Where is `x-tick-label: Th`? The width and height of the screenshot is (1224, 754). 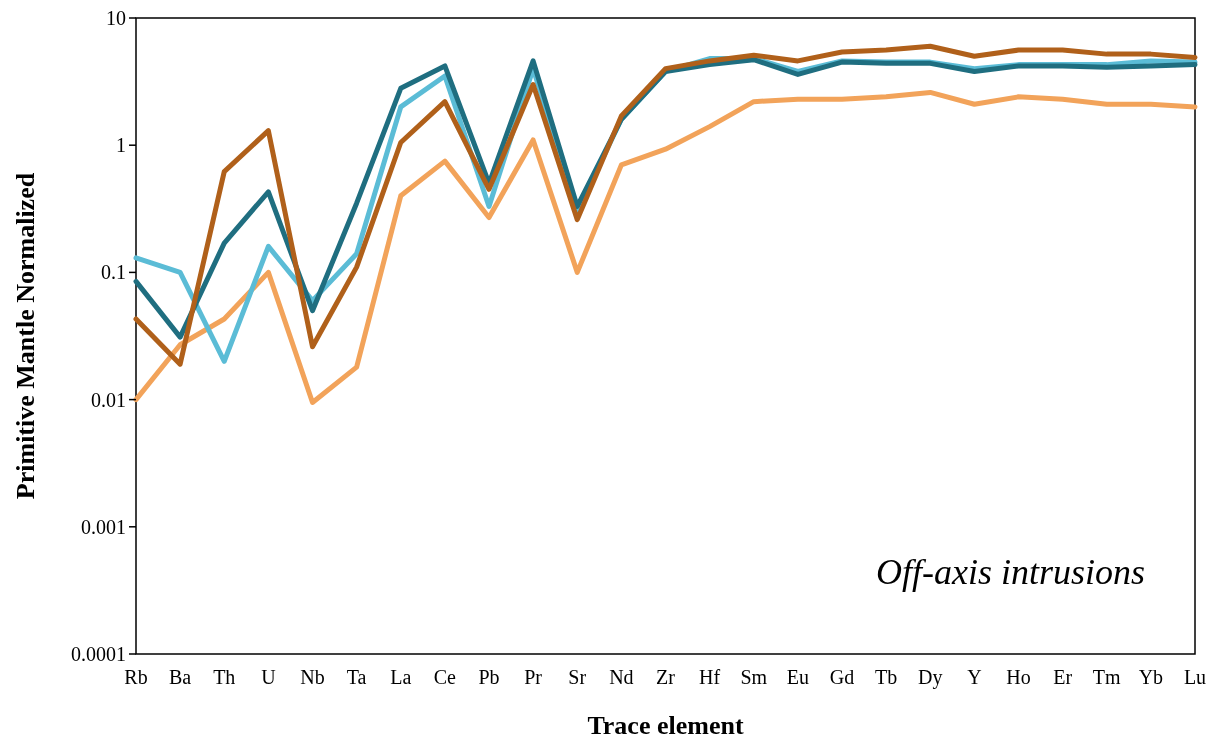
x-tick-label: Th is located at coordinates (224, 677).